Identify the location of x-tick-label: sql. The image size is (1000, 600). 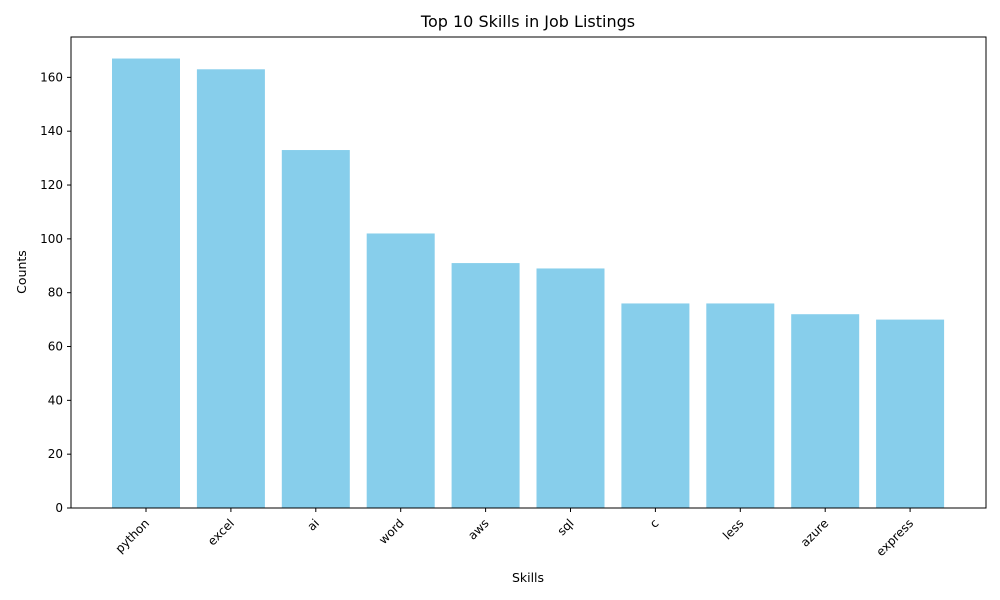
(566, 527).